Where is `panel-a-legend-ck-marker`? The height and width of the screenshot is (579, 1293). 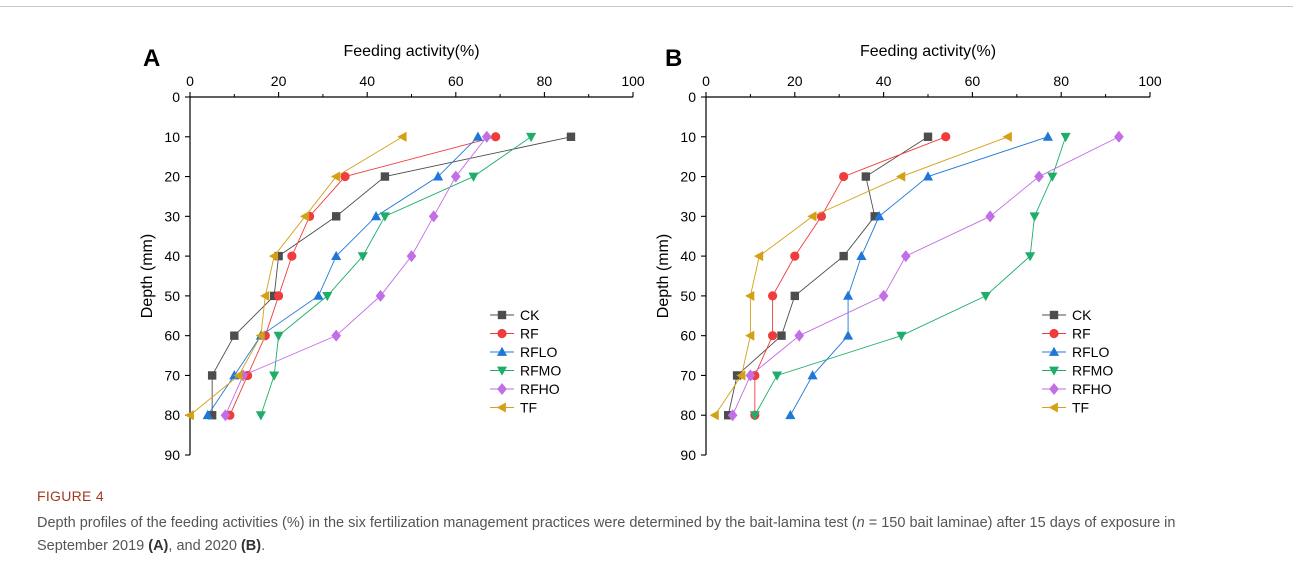 panel-a-legend-ck-marker is located at coordinates (502, 315).